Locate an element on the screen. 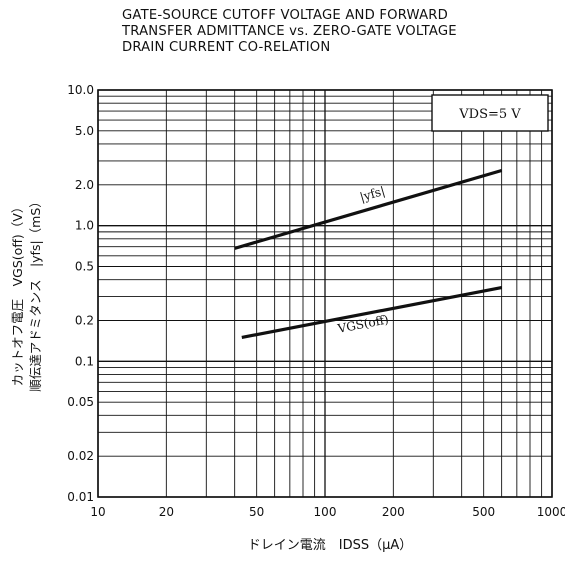 The image size is (565, 563). y-tick-label: 0.2 is located at coordinates (84, 320).